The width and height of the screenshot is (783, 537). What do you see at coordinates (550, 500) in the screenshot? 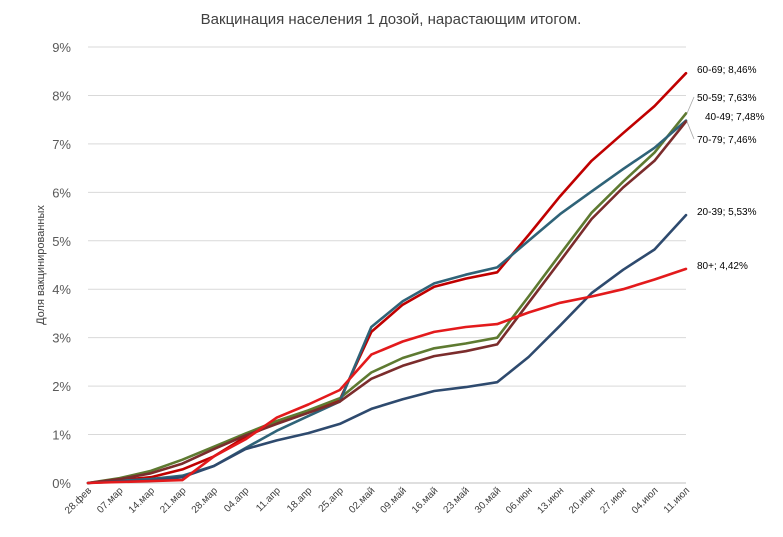
I see `x-tick-label: 13.июн` at bounding box center [550, 500].